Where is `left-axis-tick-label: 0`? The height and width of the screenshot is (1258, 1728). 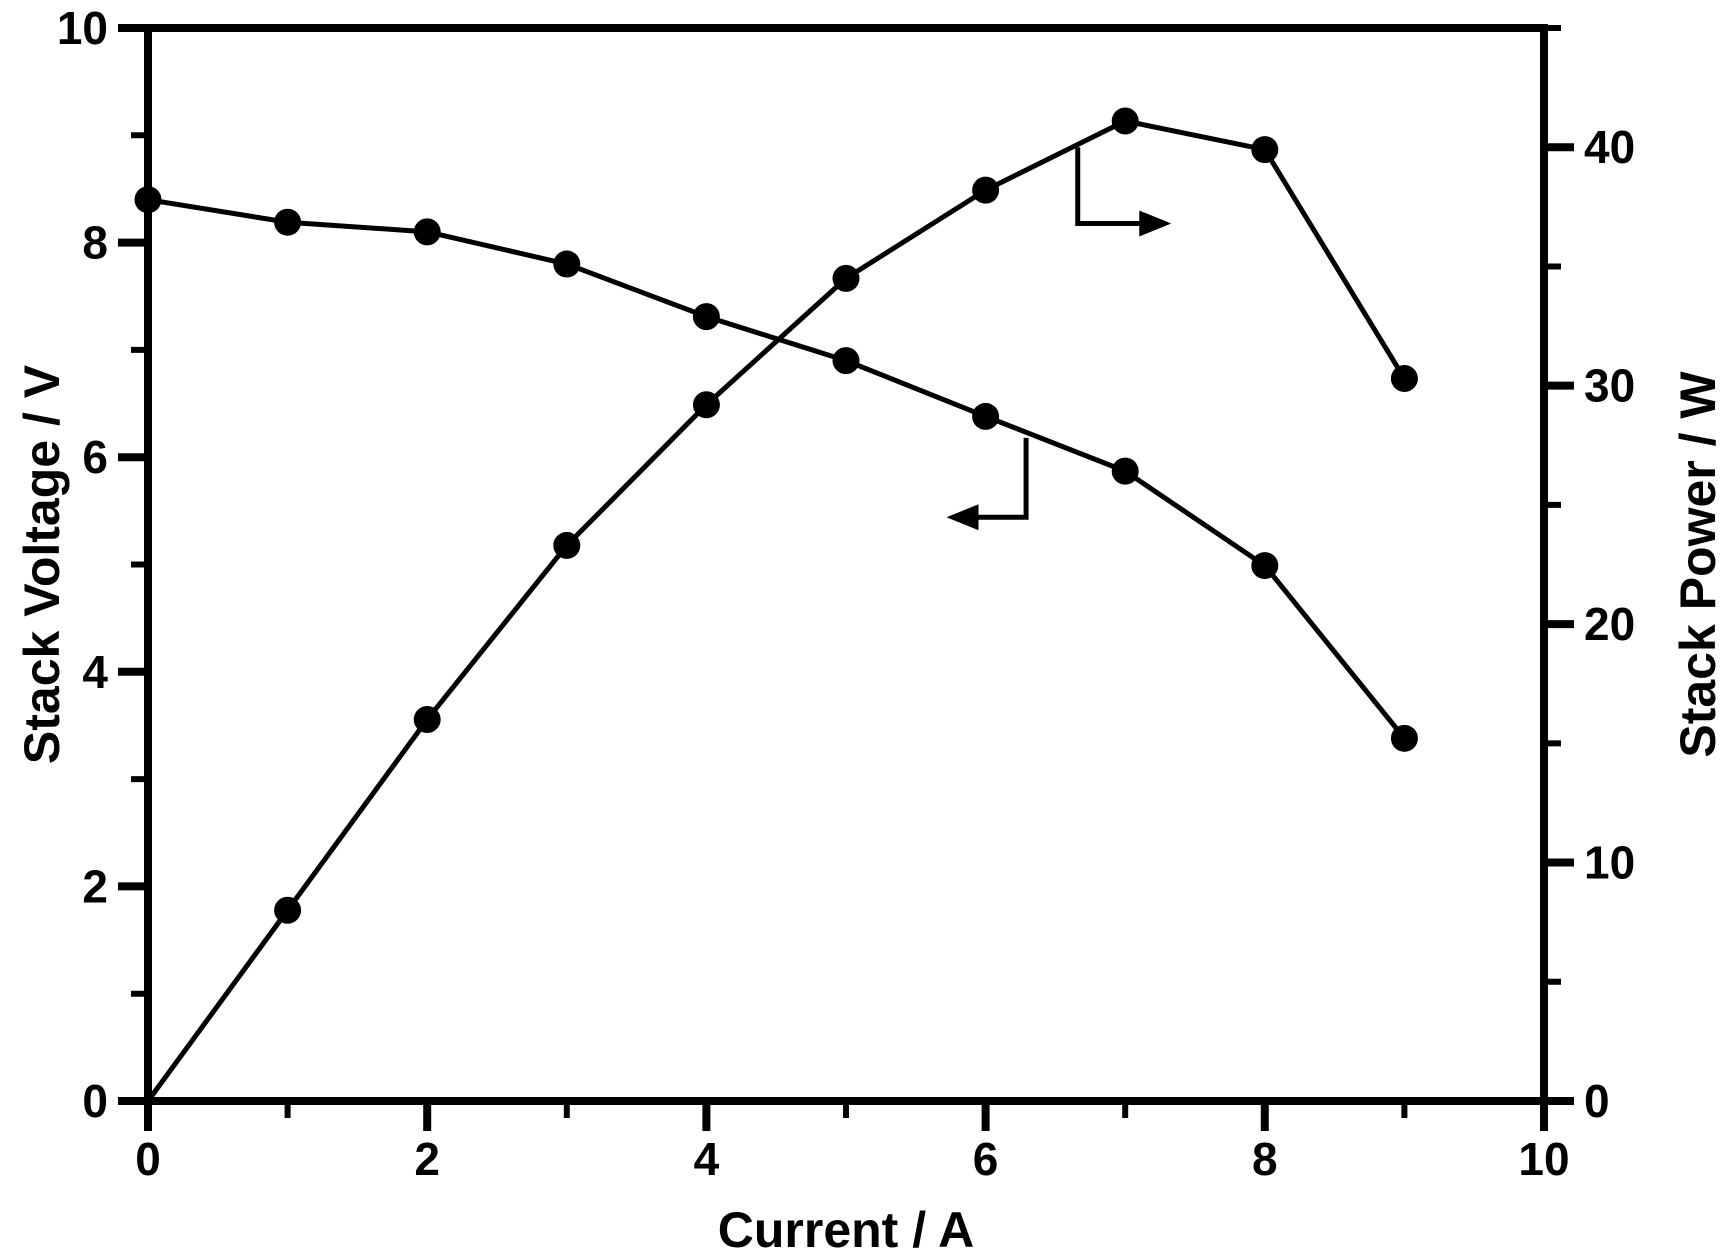 left-axis-tick-label: 0 is located at coordinates (95, 1101).